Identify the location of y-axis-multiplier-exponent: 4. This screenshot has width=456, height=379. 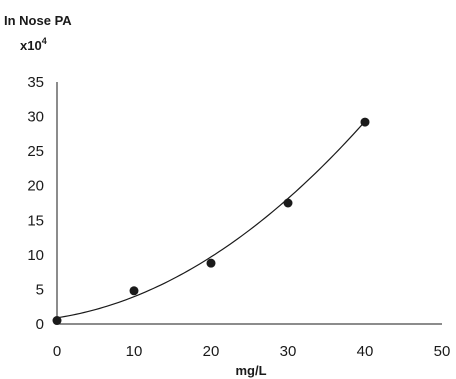
(44, 41).